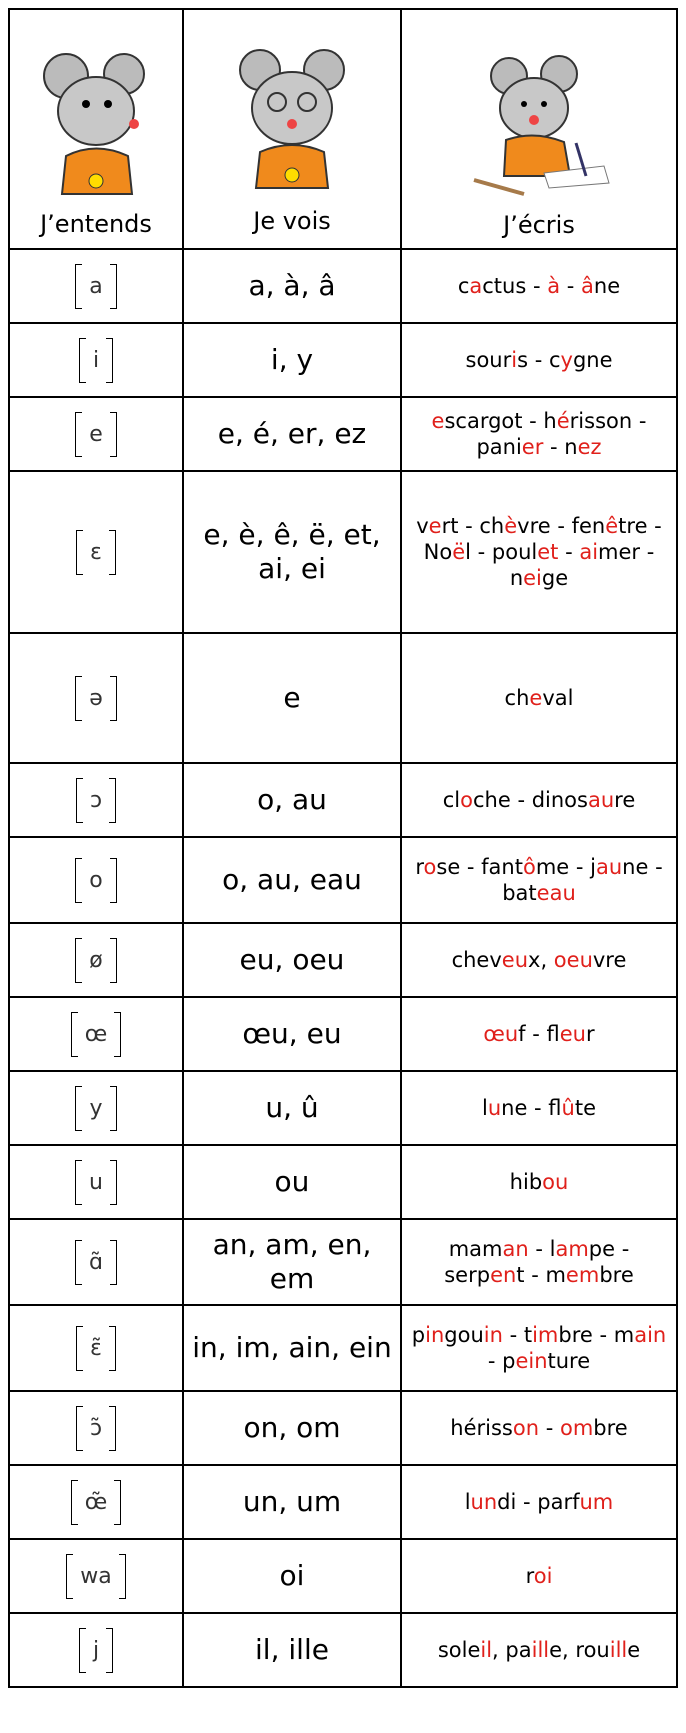 Image resolution: width=686 pixels, height=1733 pixels. What do you see at coordinates (618, 1650) in the screenshot?
I see `highlight: ill` at bounding box center [618, 1650].